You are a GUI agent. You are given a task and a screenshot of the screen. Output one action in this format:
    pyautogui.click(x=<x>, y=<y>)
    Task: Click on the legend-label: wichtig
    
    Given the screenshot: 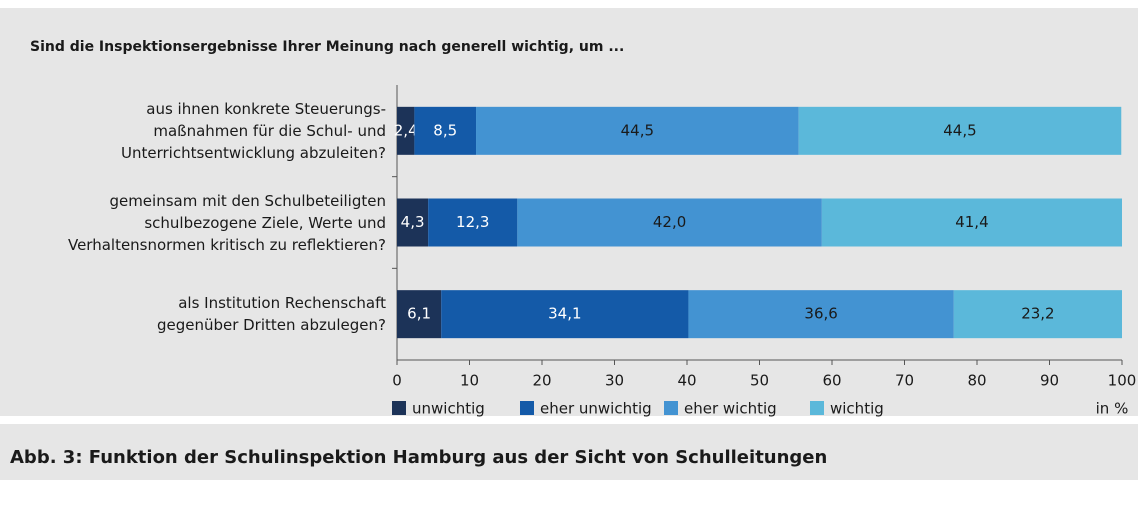 What is the action you would take?
    pyautogui.click(x=857, y=409)
    